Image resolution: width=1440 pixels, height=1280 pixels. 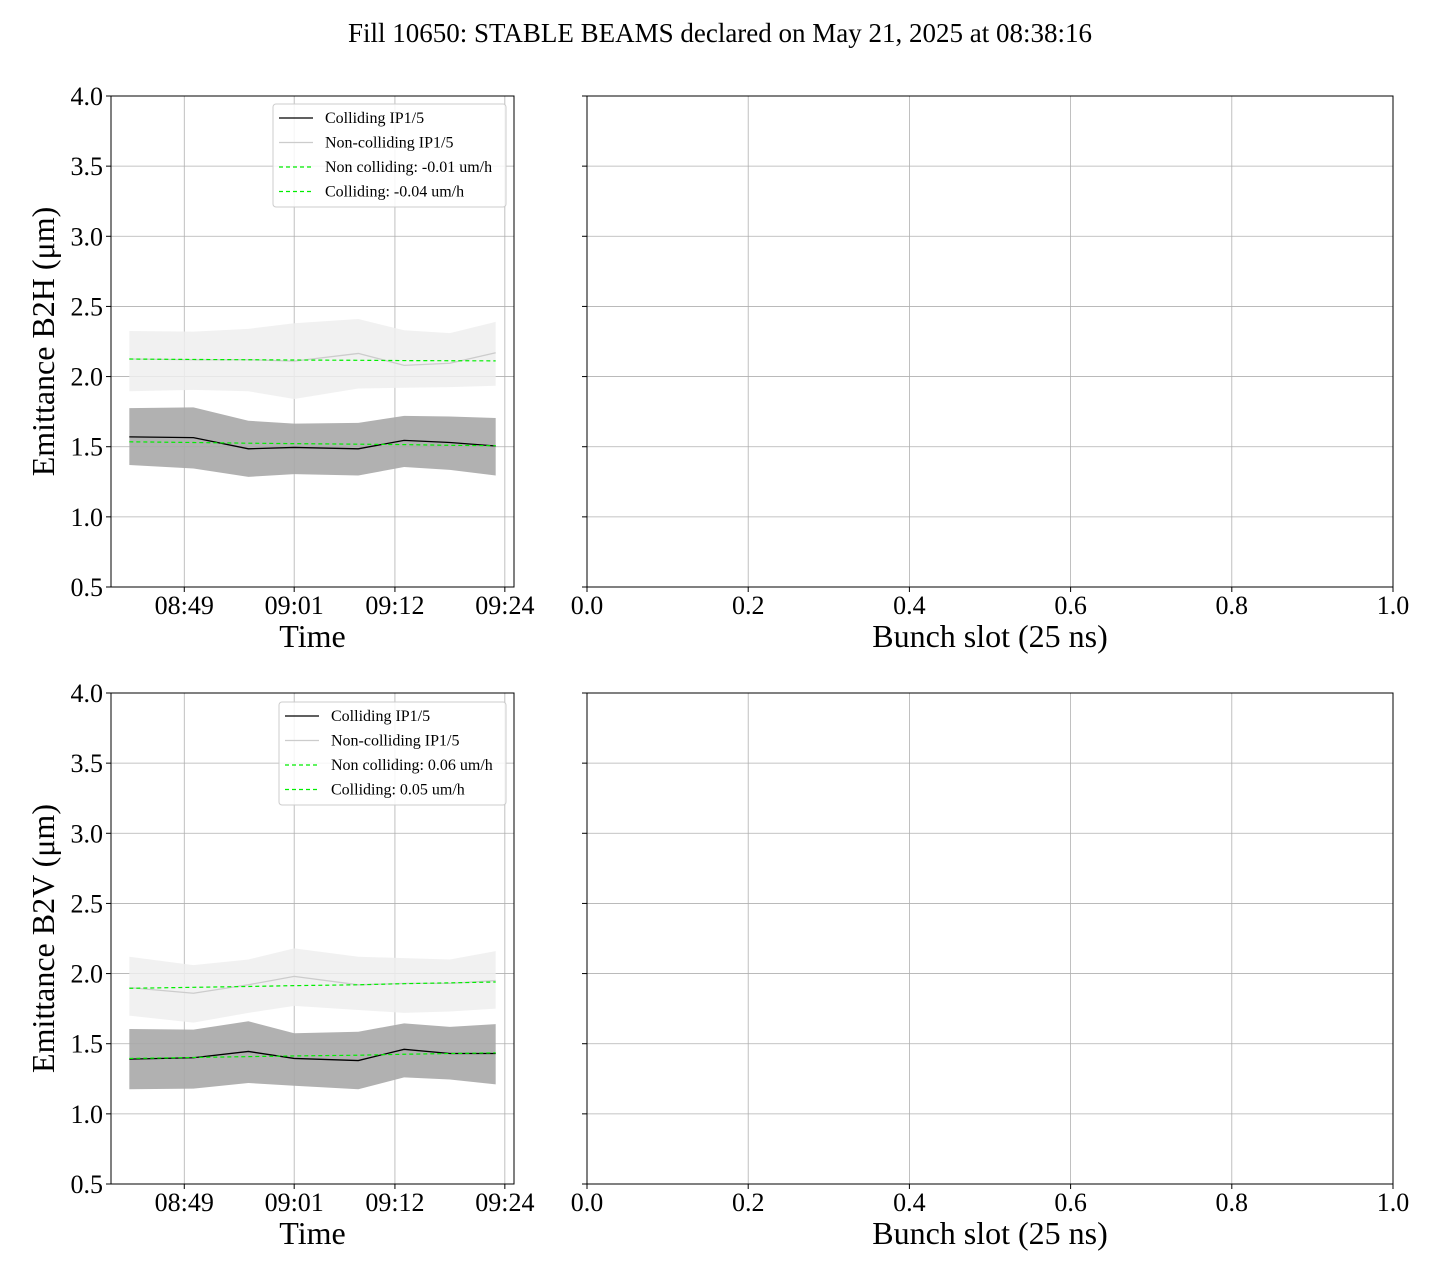 What do you see at coordinates (398, 790) in the screenshot?
I see `legend-entry: Colliding: 0.05 um/h` at bounding box center [398, 790].